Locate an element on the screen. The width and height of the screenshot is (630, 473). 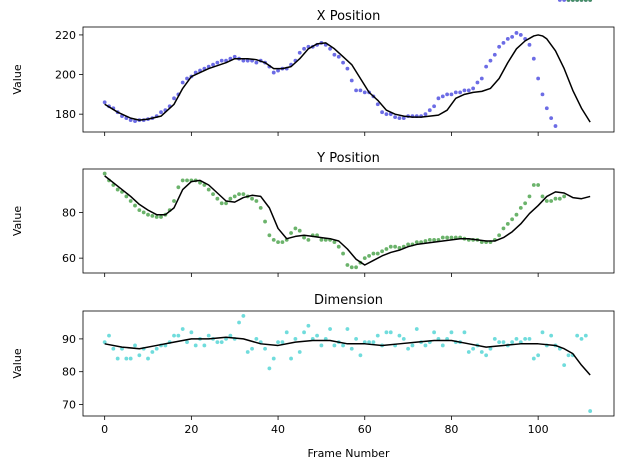
chart-3-x-tick-label: 0 is located at coordinates (104, 429).